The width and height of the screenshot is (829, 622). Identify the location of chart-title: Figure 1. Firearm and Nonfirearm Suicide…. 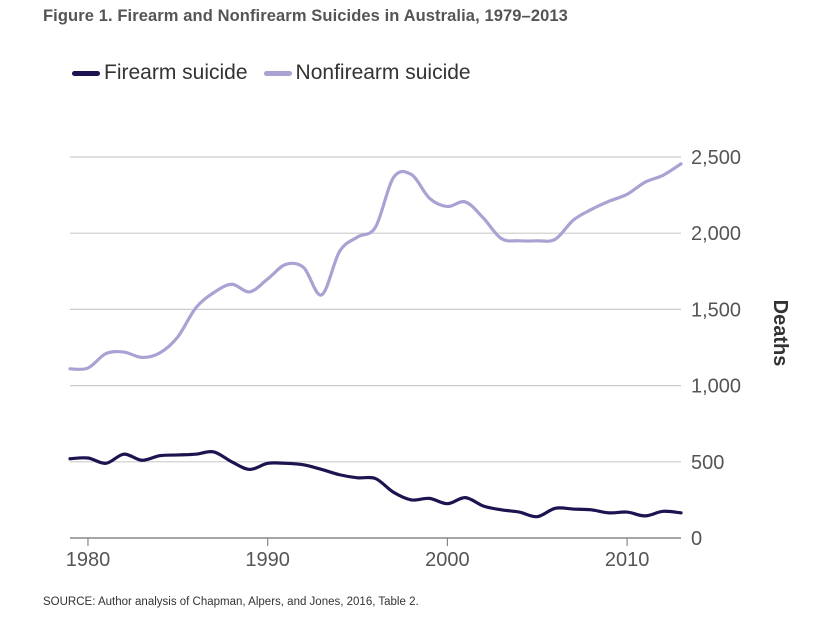
(305, 16).